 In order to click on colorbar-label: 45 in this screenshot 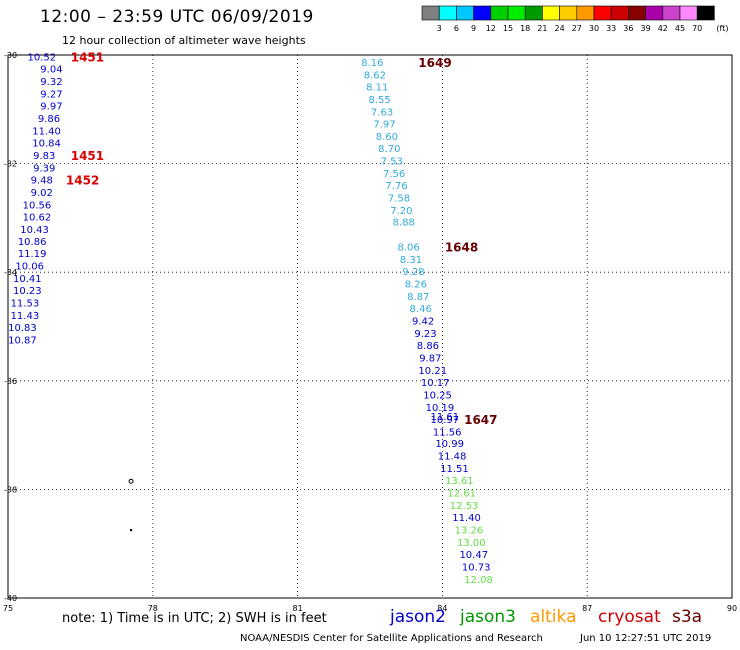, I will do `click(680, 28)`.